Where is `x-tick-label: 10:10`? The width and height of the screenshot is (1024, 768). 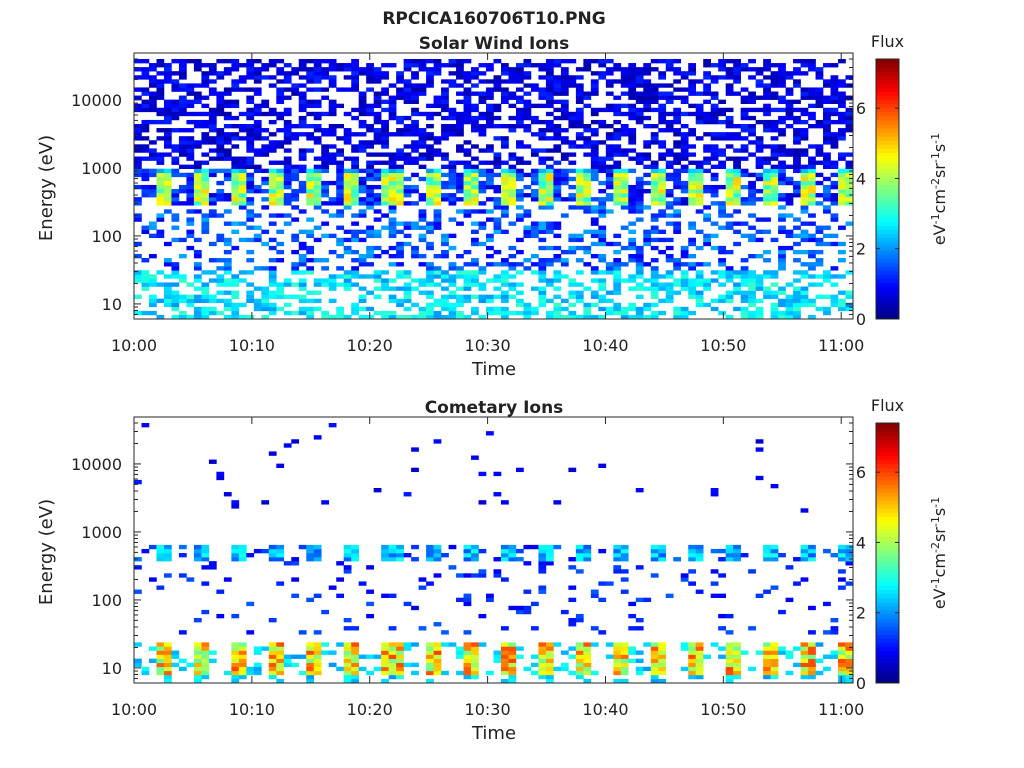 x-tick-label: 10:10 is located at coordinates (252, 709).